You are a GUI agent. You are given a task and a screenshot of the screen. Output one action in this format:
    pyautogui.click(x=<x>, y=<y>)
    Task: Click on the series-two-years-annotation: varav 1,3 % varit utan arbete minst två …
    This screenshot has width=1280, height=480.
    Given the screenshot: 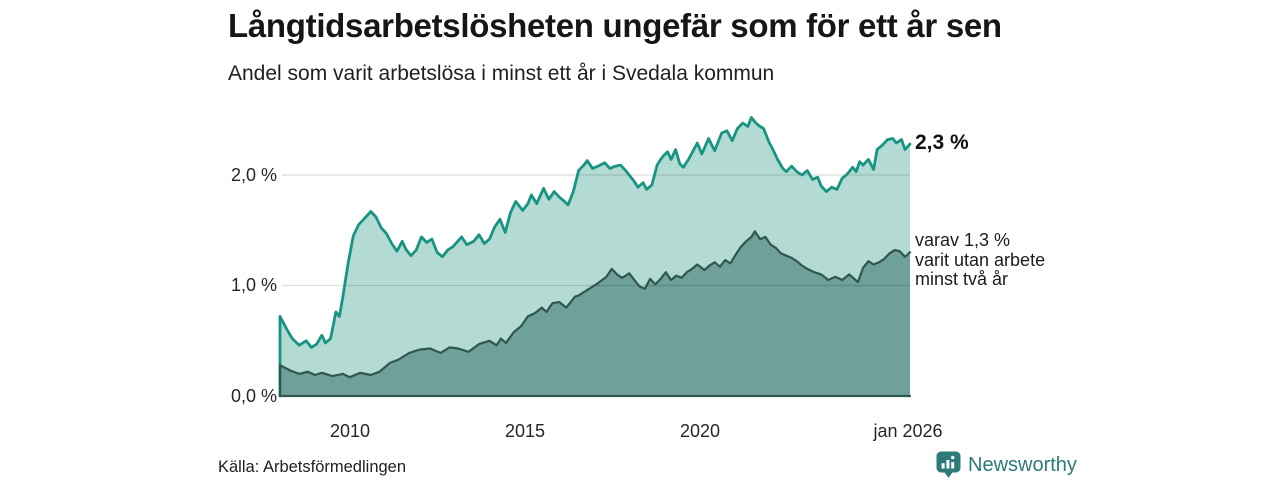 What is the action you would take?
    pyautogui.click(x=980, y=260)
    